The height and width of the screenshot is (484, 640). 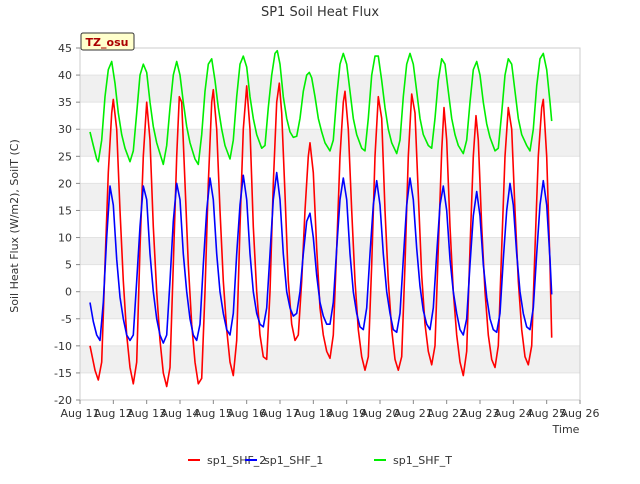 I want to click on x-tick-label: Aug 18, so click(x=313, y=413).